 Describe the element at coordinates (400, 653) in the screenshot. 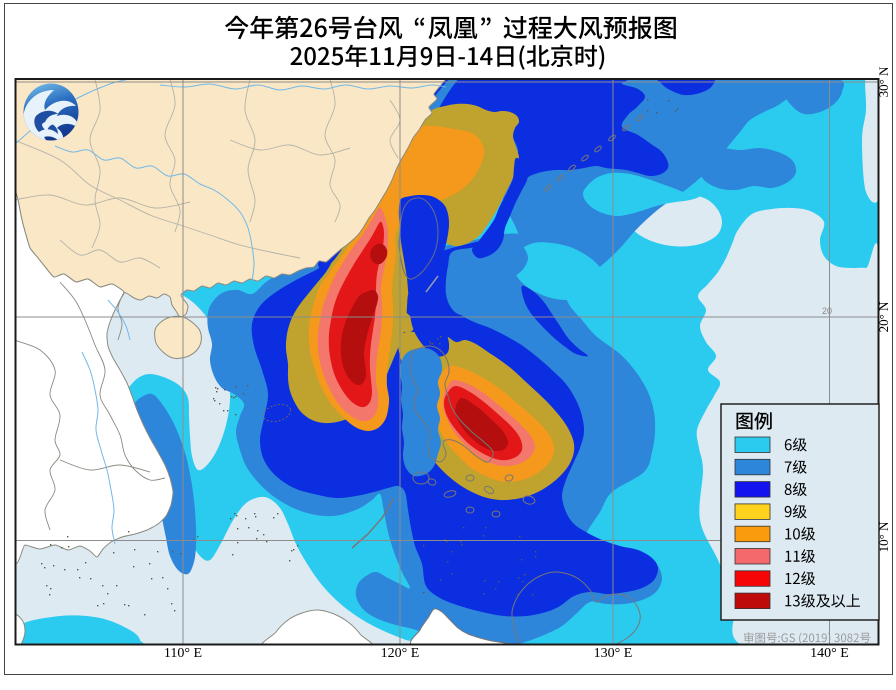

I see `svg-text: 120° E` at that location.